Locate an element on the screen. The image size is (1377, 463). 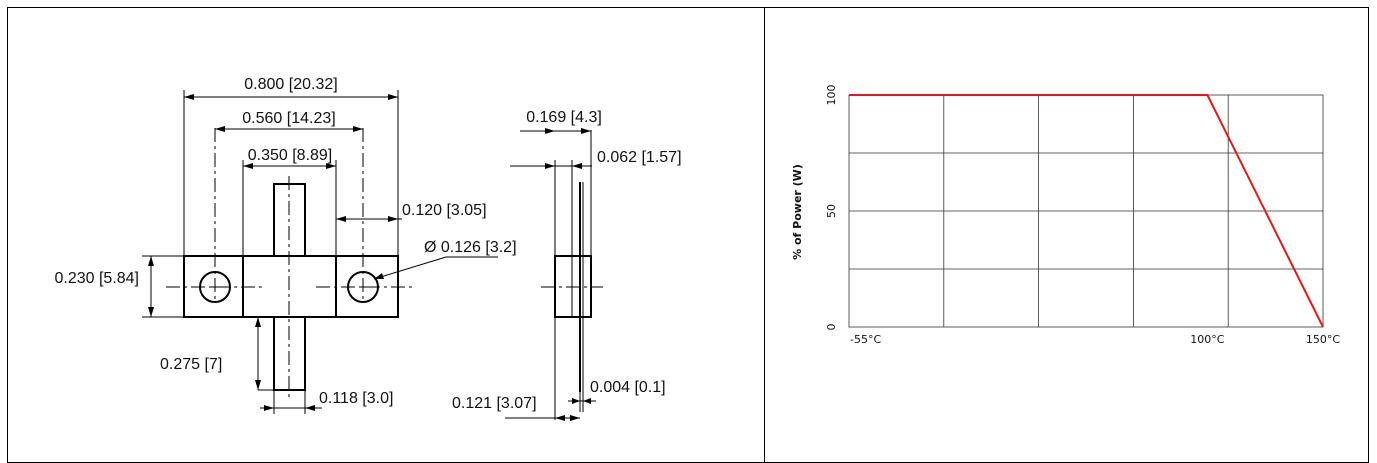
y-tick-label: 50 is located at coordinates (831, 211).